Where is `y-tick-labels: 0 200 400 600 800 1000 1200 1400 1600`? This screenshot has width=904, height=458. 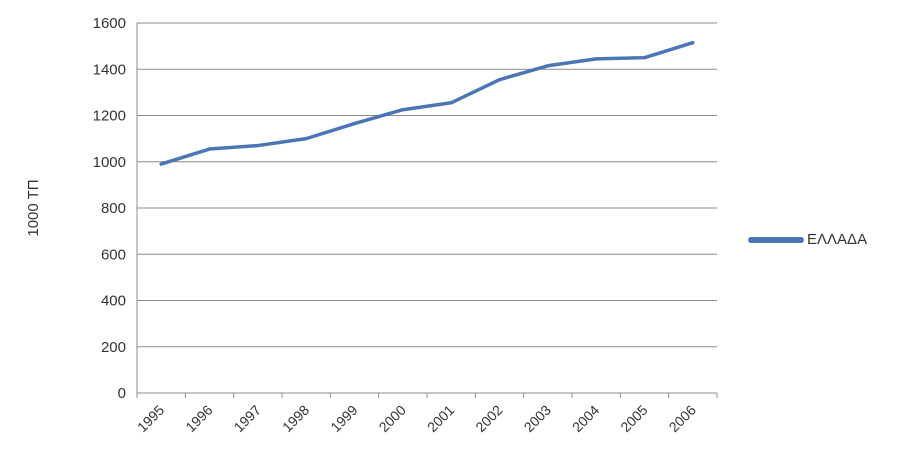 y-tick-labels: 0 200 400 600 800 1000 1200 1400 1600 is located at coordinates (109, 208).